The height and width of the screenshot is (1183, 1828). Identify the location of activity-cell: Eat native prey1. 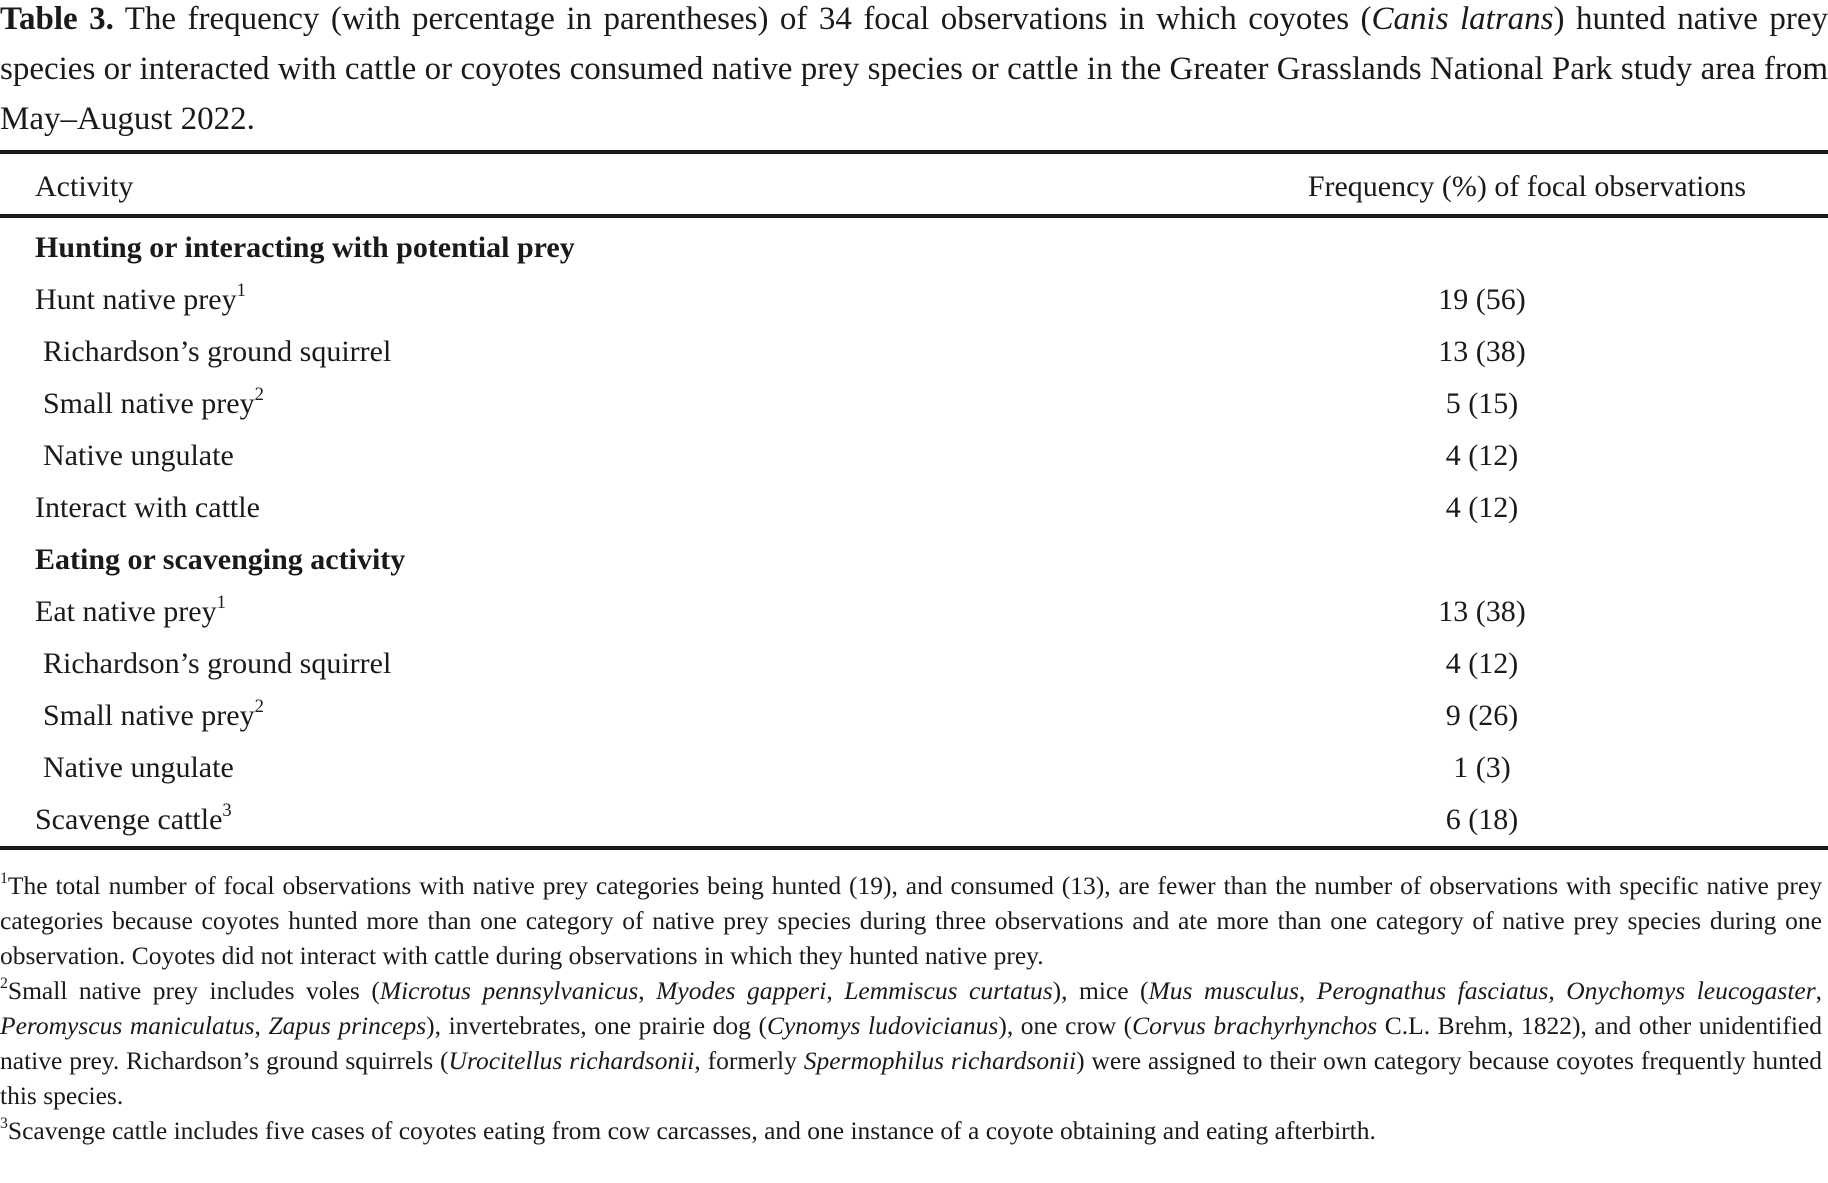
(130, 609).